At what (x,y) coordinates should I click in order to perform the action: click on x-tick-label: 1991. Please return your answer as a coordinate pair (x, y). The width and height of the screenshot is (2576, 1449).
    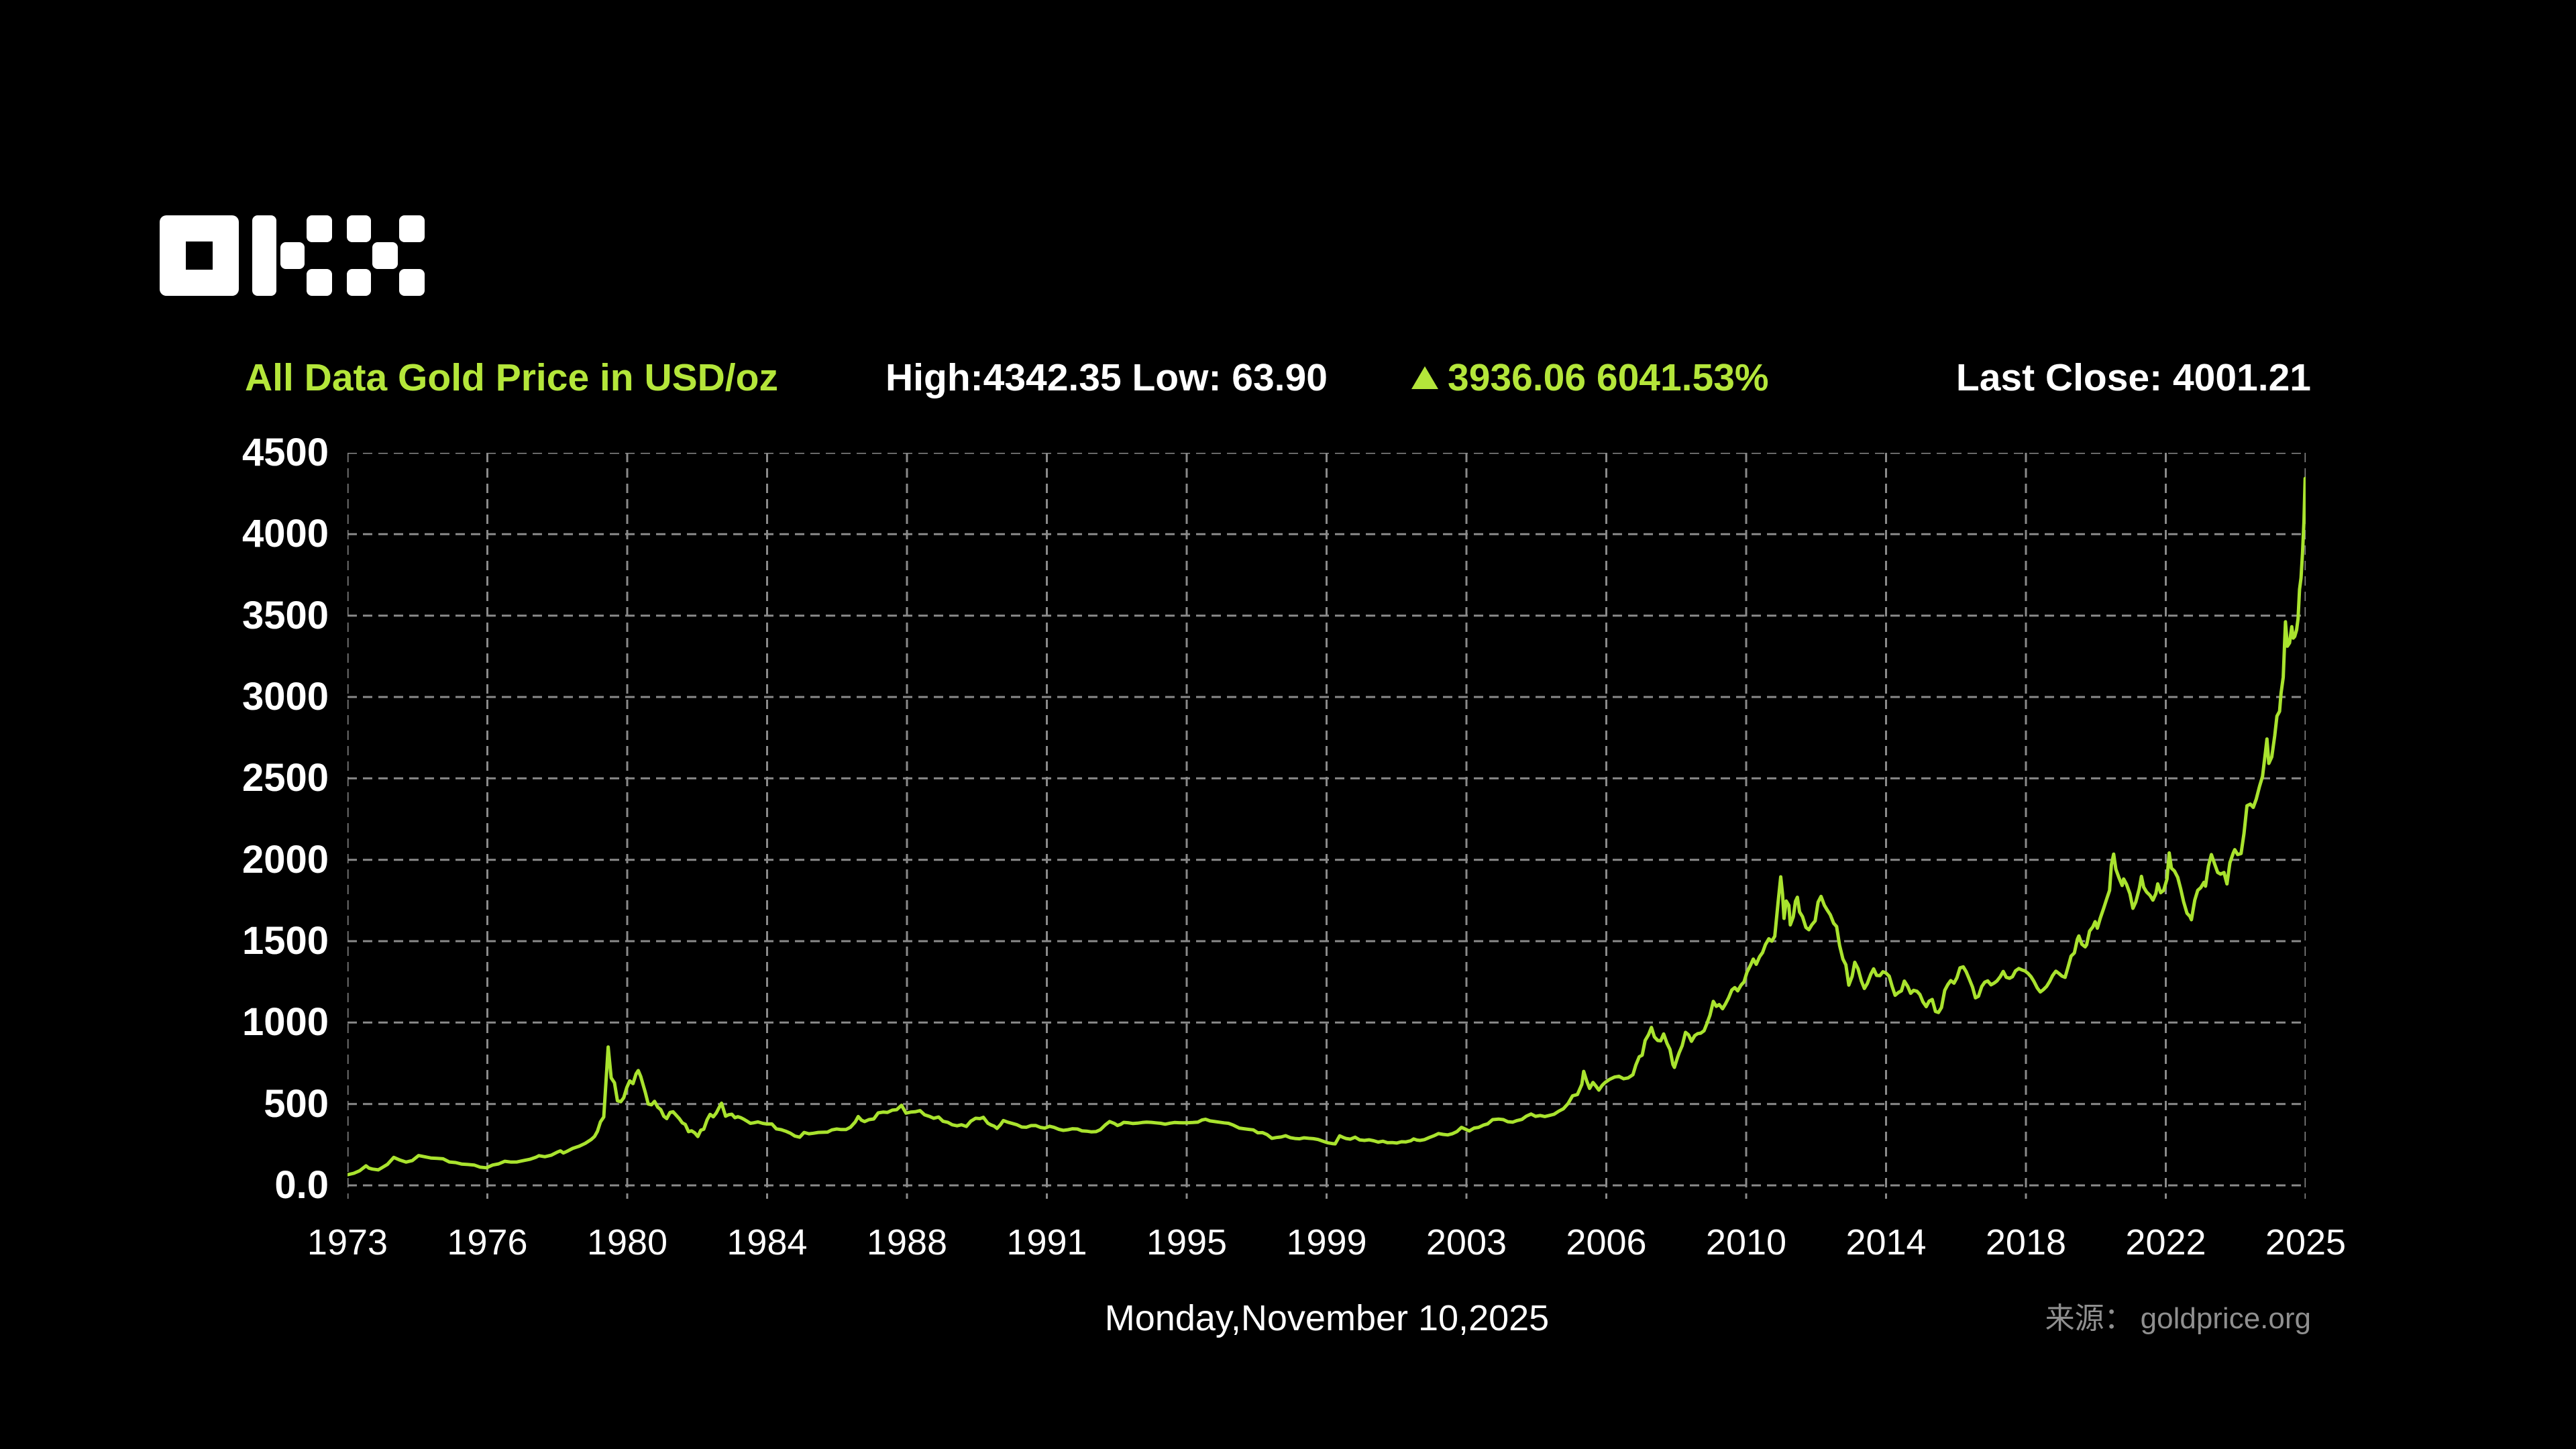
    Looking at the image, I should click on (1046, 1242).